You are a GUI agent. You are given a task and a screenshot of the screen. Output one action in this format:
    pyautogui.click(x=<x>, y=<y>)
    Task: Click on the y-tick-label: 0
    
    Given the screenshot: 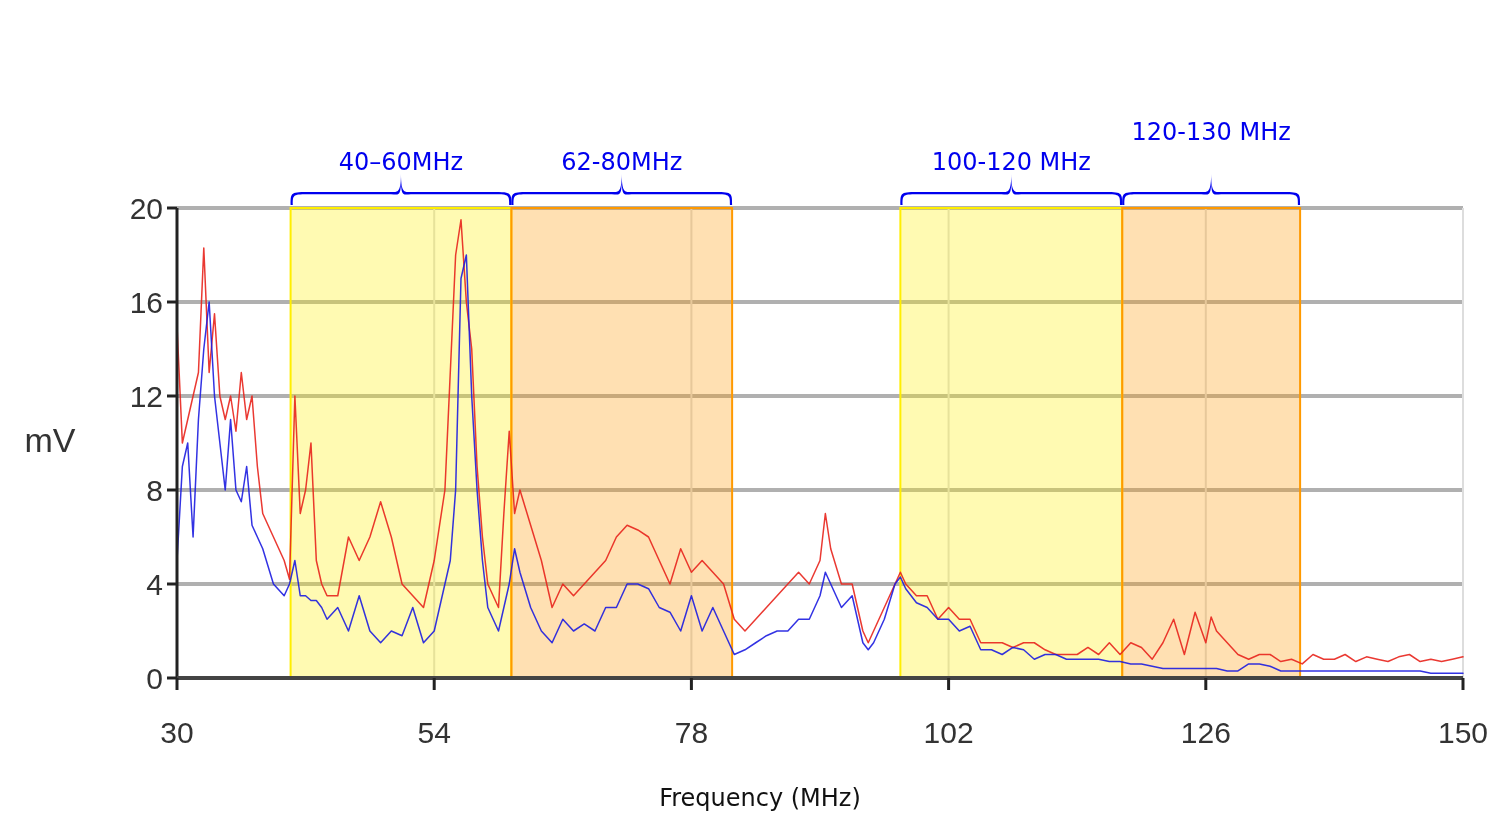 What is the action you would take?
    pyautogui.click(x=154, y=678)
    